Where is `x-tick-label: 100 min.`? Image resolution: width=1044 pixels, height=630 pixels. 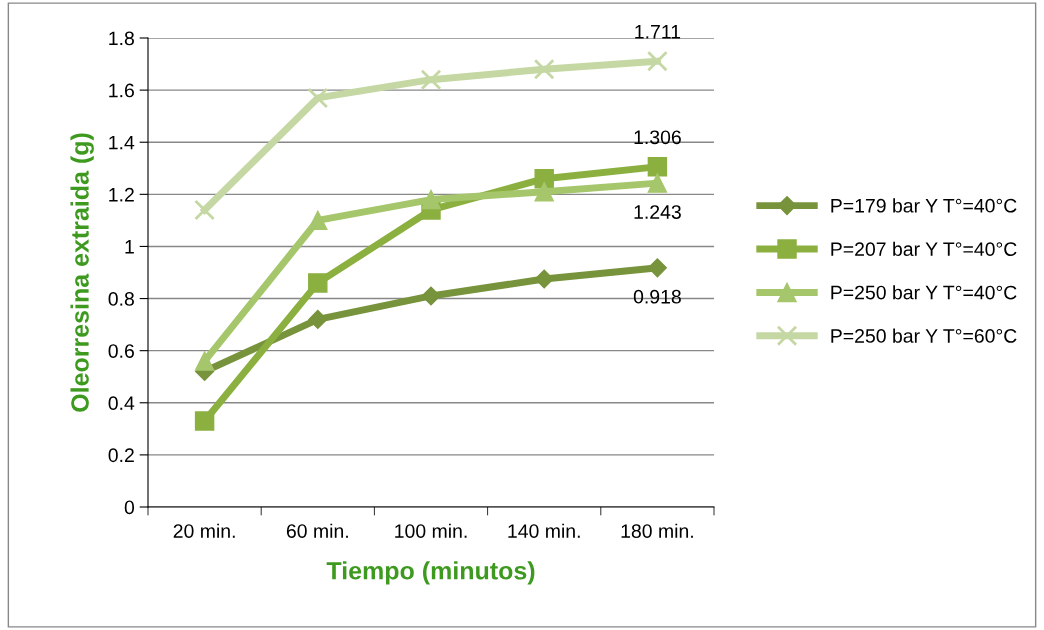
x-tick-label: 100 min. is located at coordinates (431, 530).